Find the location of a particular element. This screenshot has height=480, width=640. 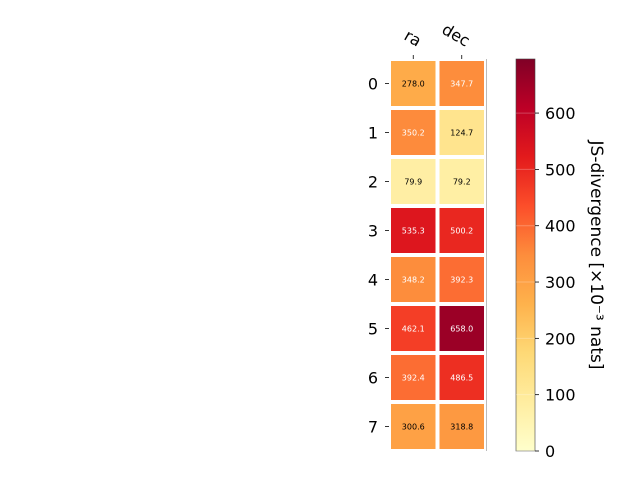

row-tick-label: 2 is located at coordinates (373, 182).